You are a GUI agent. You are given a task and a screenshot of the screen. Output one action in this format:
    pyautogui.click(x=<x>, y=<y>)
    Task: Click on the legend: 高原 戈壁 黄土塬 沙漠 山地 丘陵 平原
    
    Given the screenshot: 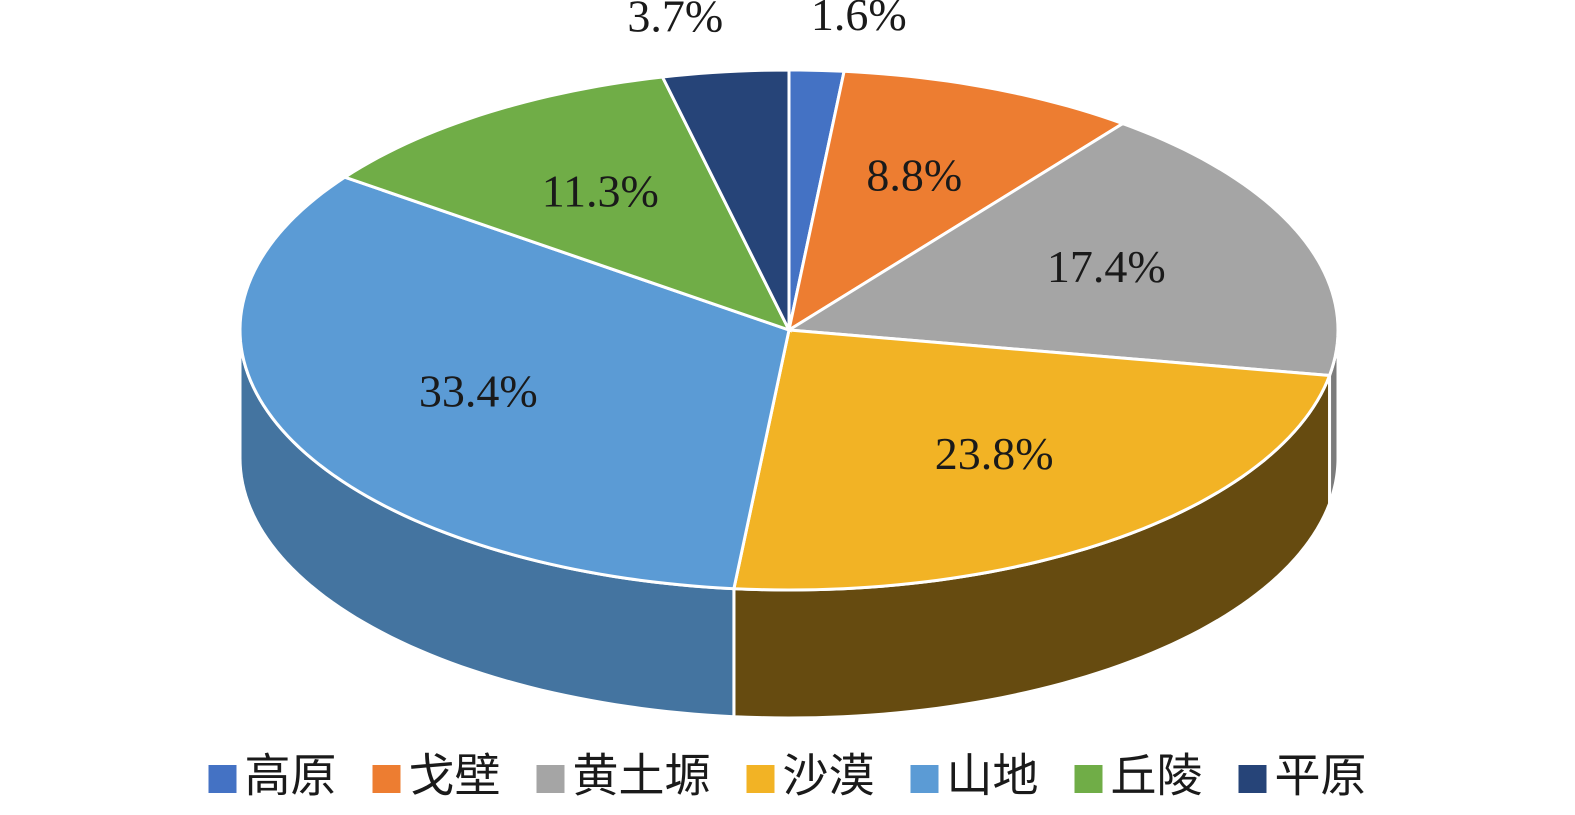 What is the action you would take?
    pyautogui.click(x=787, y=776)
    